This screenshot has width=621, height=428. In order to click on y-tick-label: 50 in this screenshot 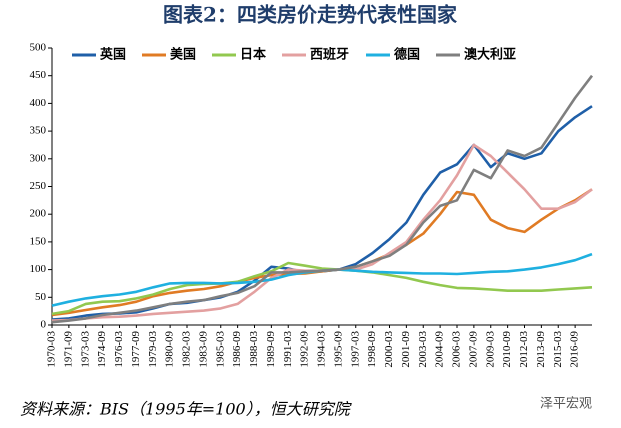, I will do `click(41, 297)`.